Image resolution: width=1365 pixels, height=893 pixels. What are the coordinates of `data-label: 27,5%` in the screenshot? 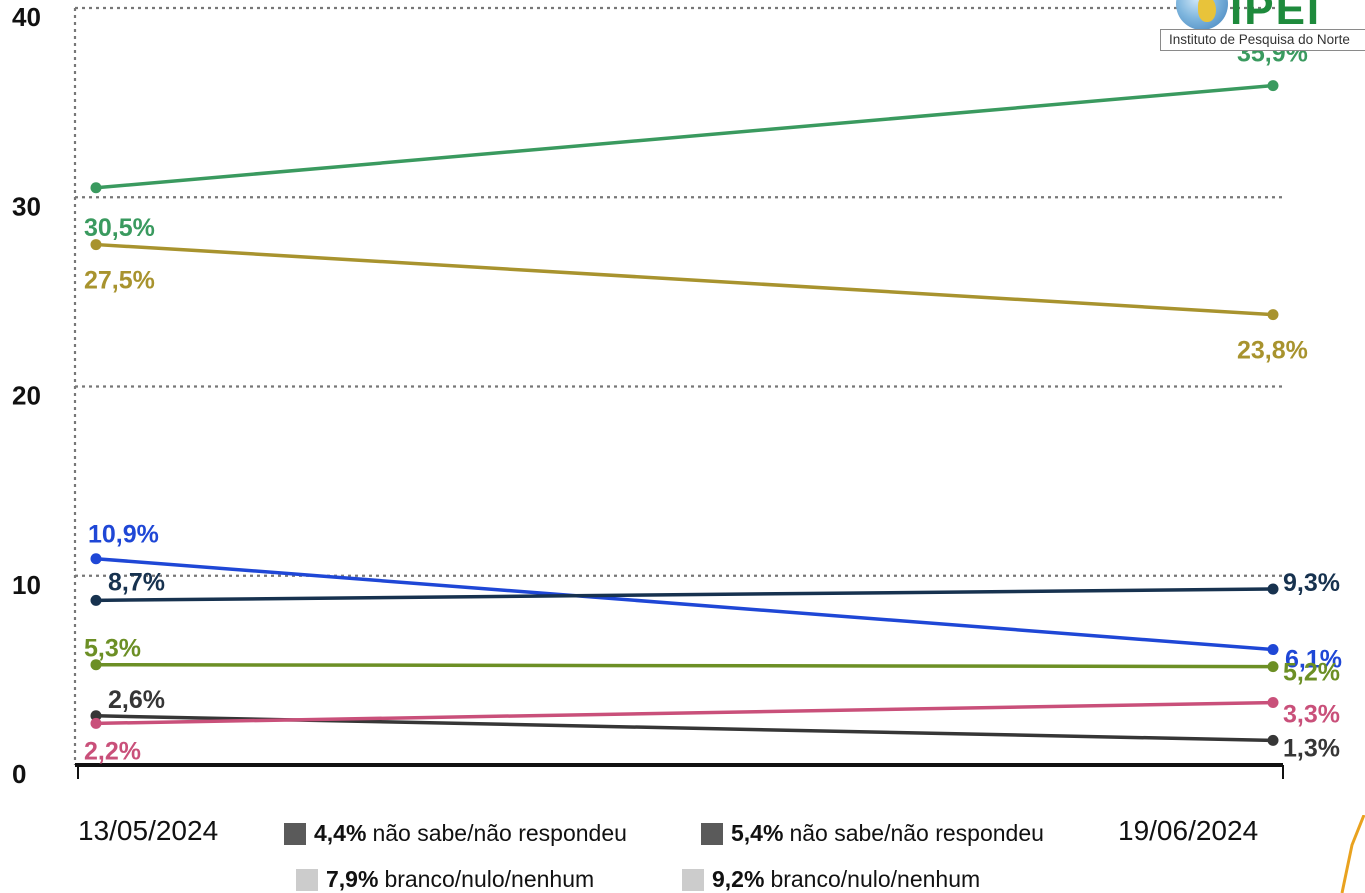 It's located at (119, 281).